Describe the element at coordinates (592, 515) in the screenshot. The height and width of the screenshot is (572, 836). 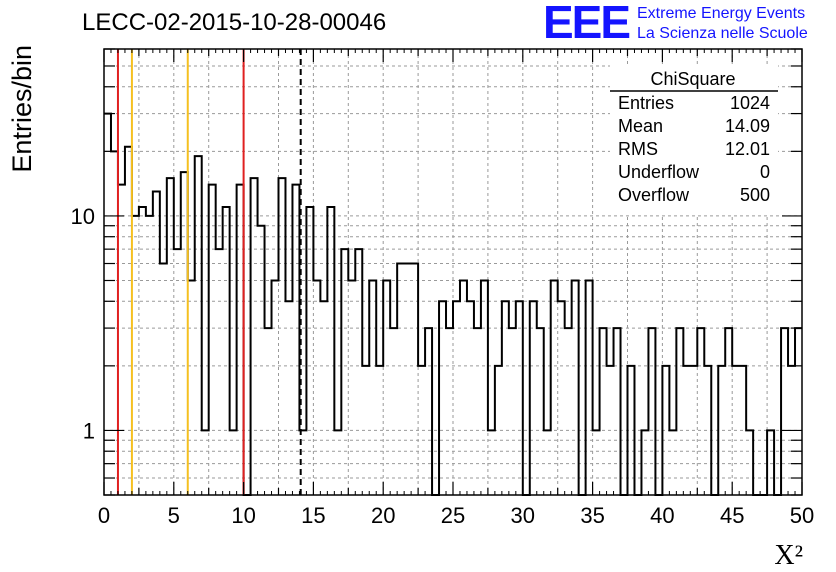
I see `x-tick-label: 35` at that location.